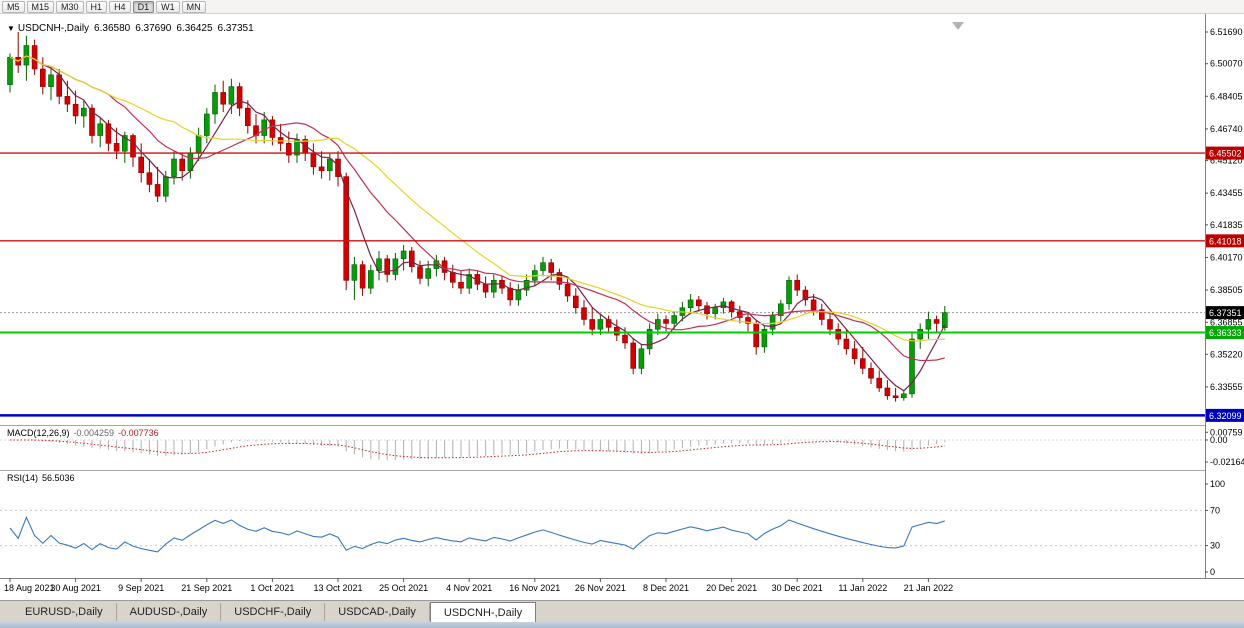  What do you see at coordinates (1226, 161) in the screenshot?
I see `price-axis-label: 6.45120` at bounding box center [1226, 161].